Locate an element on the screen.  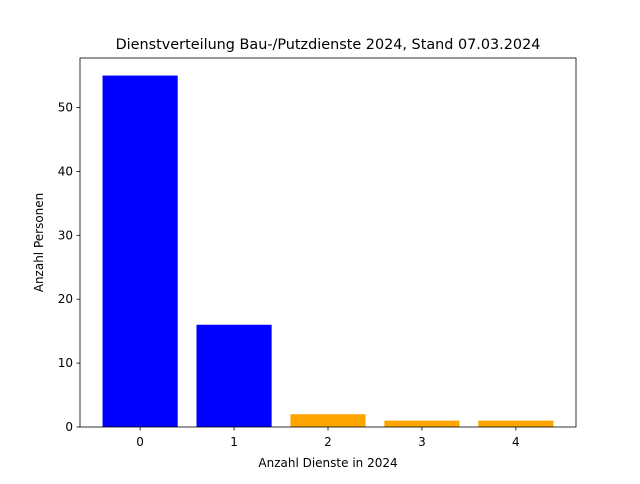
x-tick-label: 0 is located at coordinates (140, 442).